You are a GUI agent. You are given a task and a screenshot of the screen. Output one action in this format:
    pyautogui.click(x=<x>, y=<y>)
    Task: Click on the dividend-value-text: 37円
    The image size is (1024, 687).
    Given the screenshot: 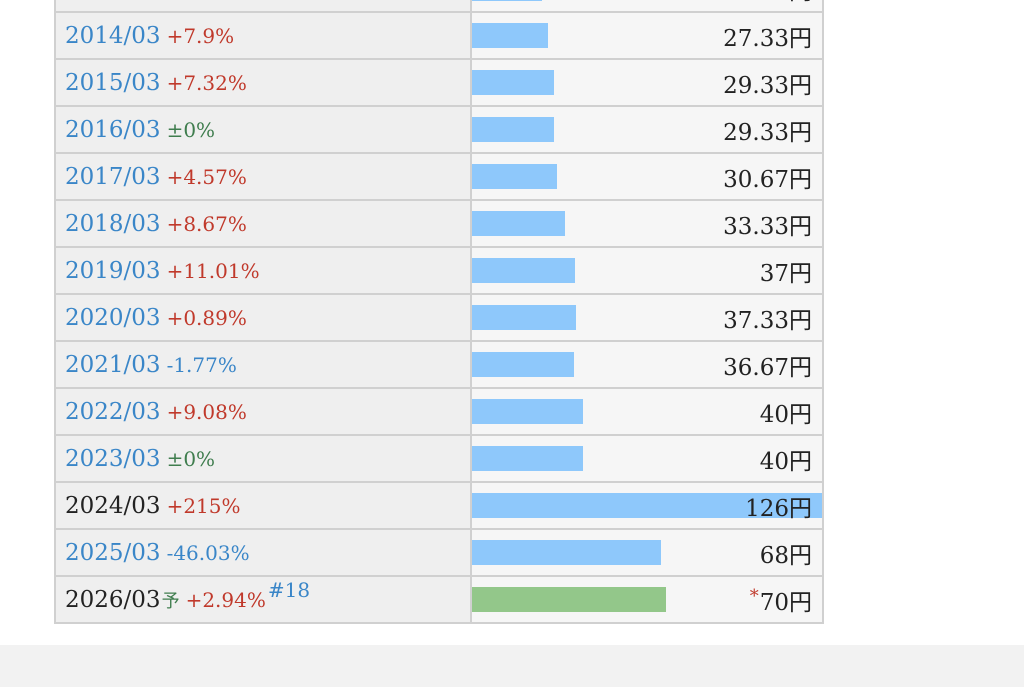 What is the action you would take?
    pyautogui.click(x=785, y=273)
    